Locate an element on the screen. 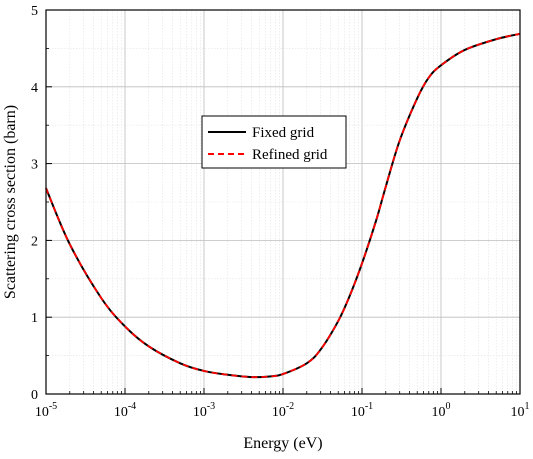 The width and height of the screenshot is (533, 459). y-tick-label: 0 is located at coordinates (34, 395).